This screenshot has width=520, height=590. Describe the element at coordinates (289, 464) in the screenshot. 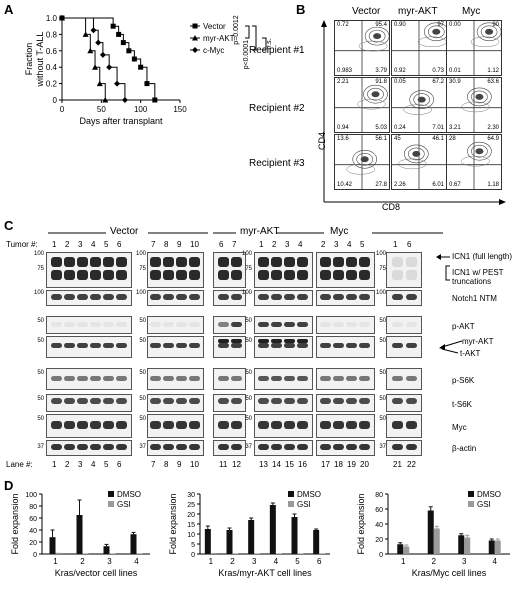

I see `lane-number: 15` at that location.